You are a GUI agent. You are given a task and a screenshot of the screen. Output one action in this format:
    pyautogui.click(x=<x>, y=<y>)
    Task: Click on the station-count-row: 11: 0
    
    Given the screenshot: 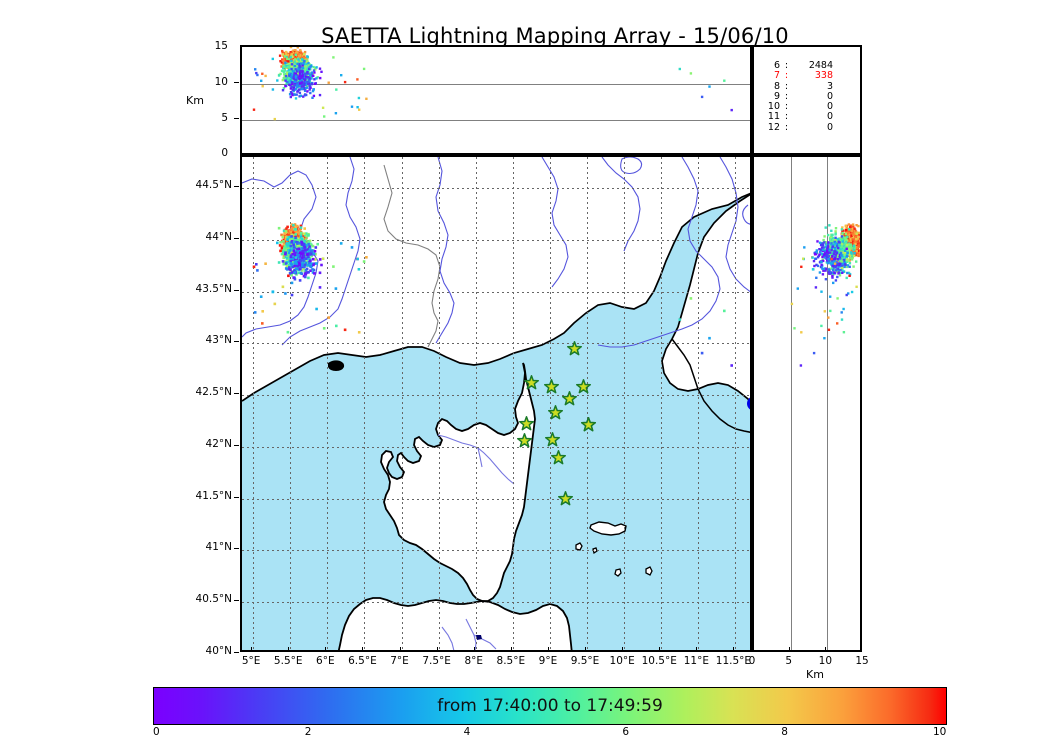 What is the action you would take?
    pyautogui.click(x=798, y=117)
    